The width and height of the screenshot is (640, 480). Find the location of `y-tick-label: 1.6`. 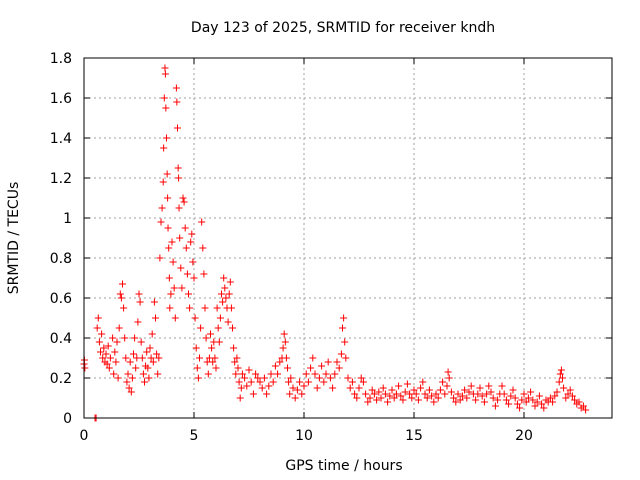

y-tick-label: 1.6 is located at coordinates (61, 99).